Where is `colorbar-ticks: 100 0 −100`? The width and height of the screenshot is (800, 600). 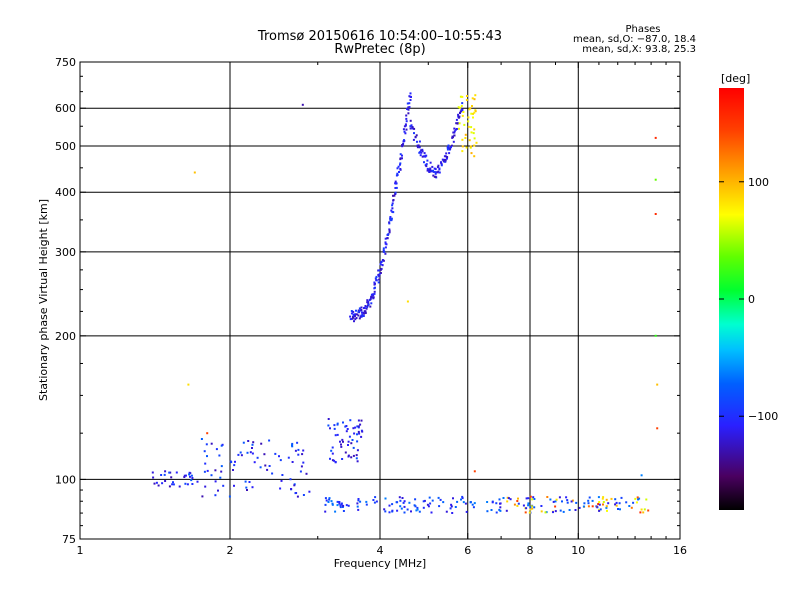
colorbar-ticks: 100 0 −100 is located at coordinates (748, 299).